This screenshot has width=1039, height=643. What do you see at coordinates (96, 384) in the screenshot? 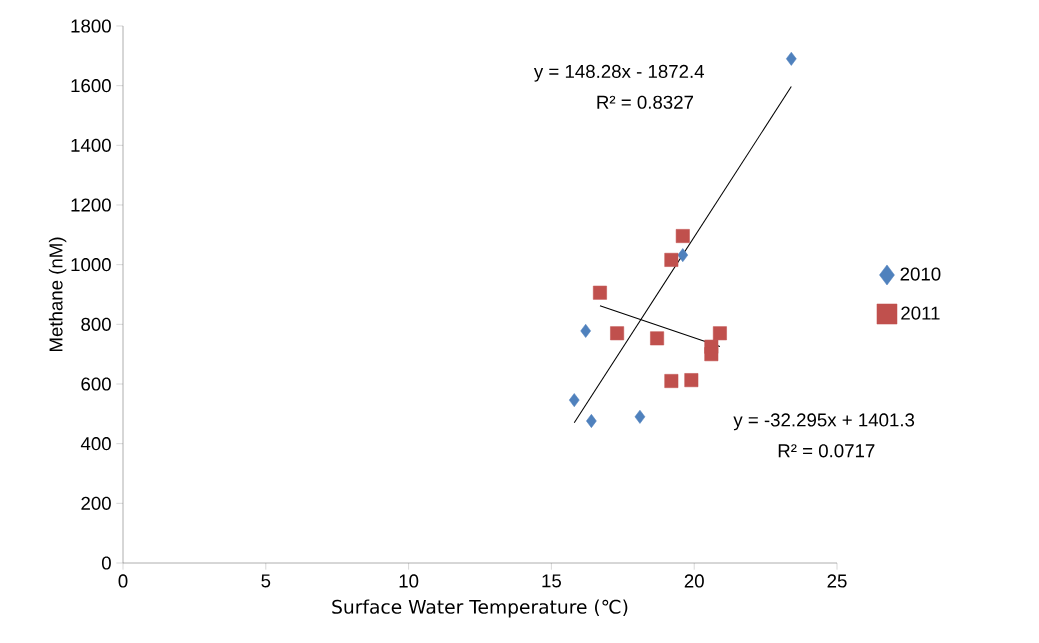
I see `y-tick-label: 600` at bounding box center [96, 384].